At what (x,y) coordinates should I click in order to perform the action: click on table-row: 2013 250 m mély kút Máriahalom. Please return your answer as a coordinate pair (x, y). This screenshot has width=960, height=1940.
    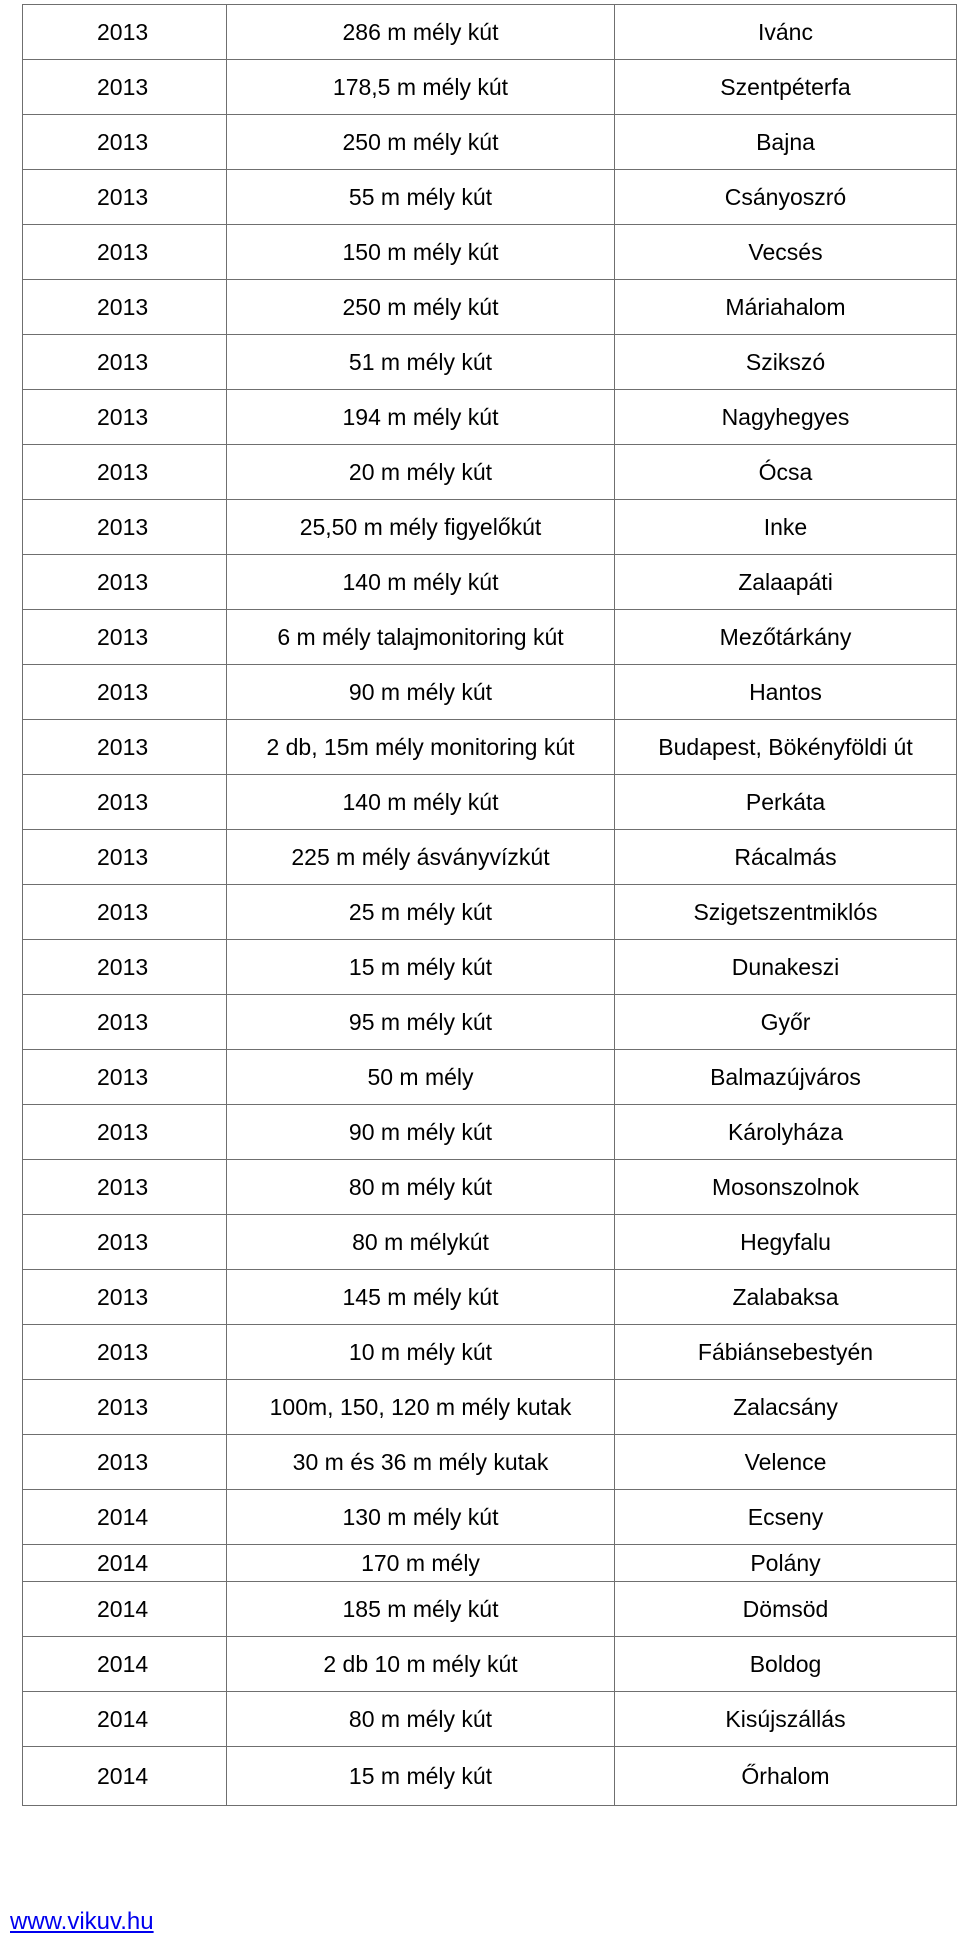
    Looking at the image, I should click on (489, 307).